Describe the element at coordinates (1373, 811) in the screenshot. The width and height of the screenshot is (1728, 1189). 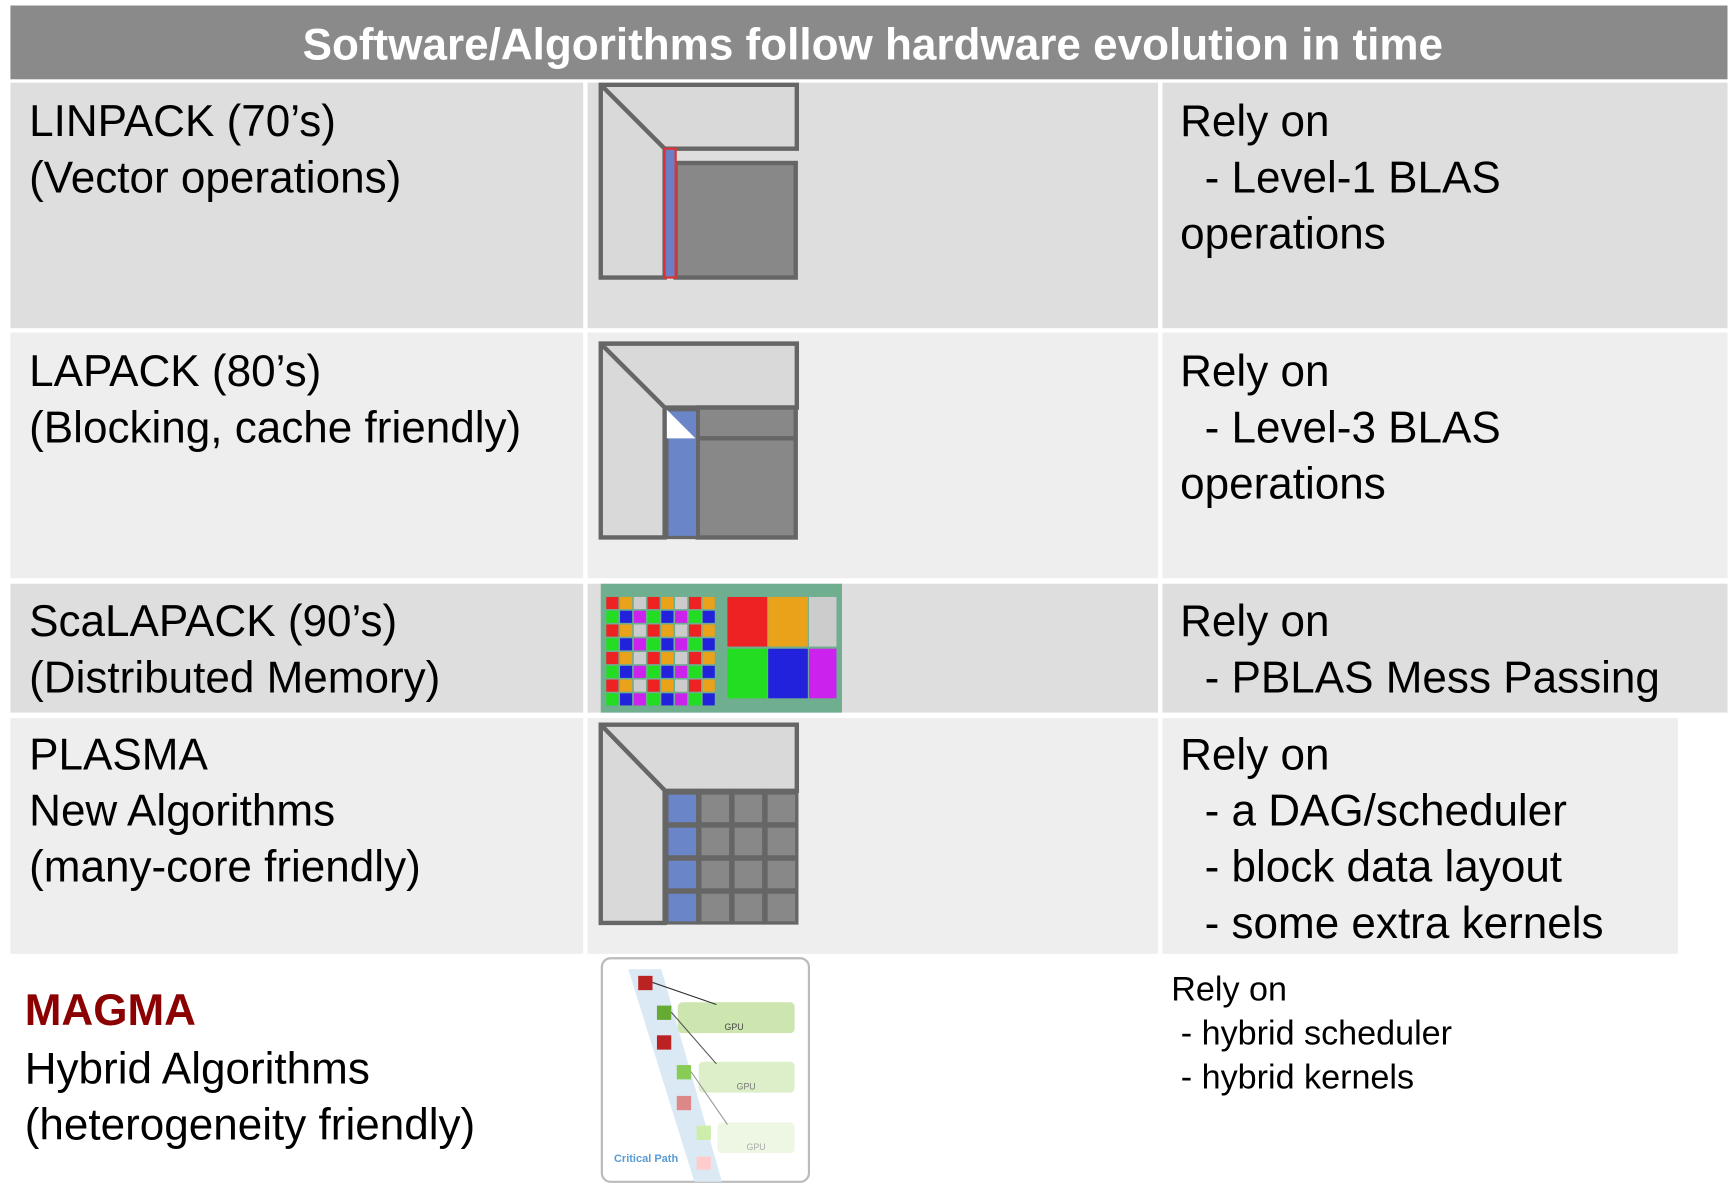
I see `right-label: - a DAG/scheduler` at that location.